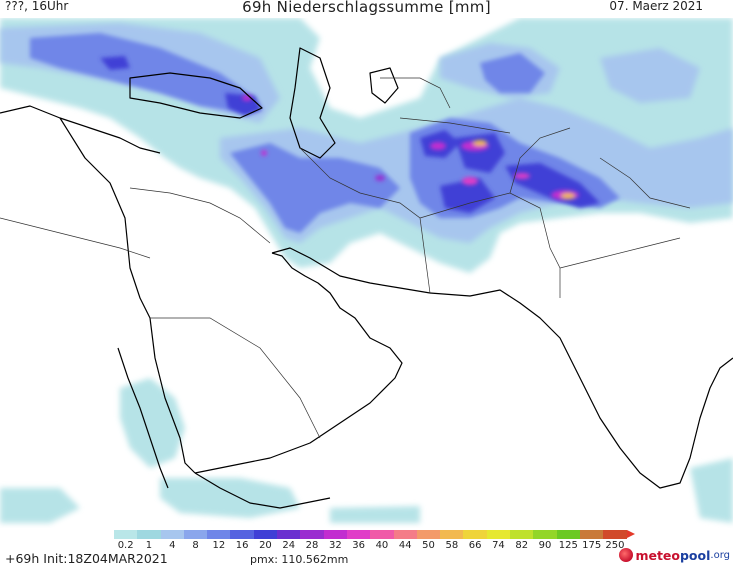 The width and height of the screenshot is (733, 566). I want to click on logo-dot-icon, so click(626, 555).